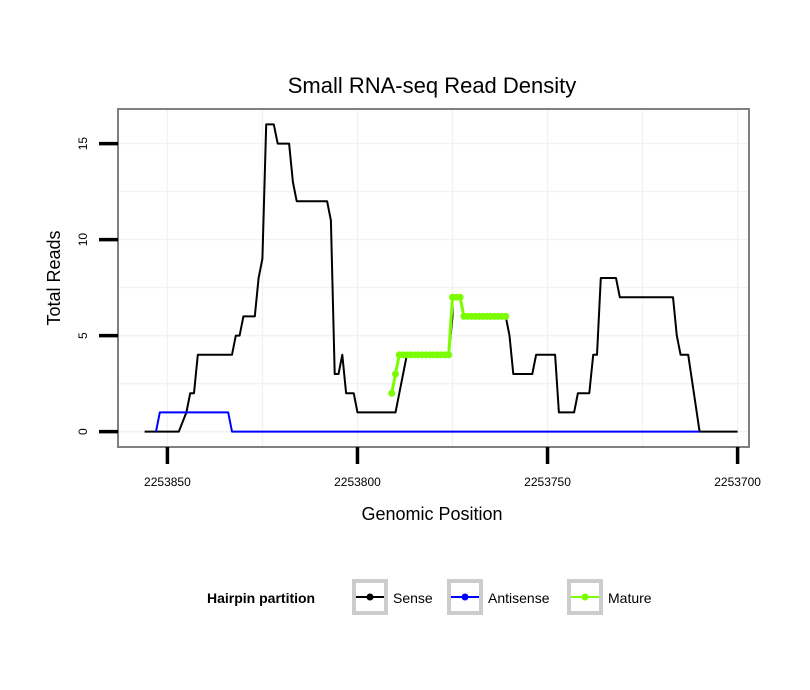 The width and height of the screenshot is (810, 690). I want to click on y-tick-label-1: 5, so click(83, 335).